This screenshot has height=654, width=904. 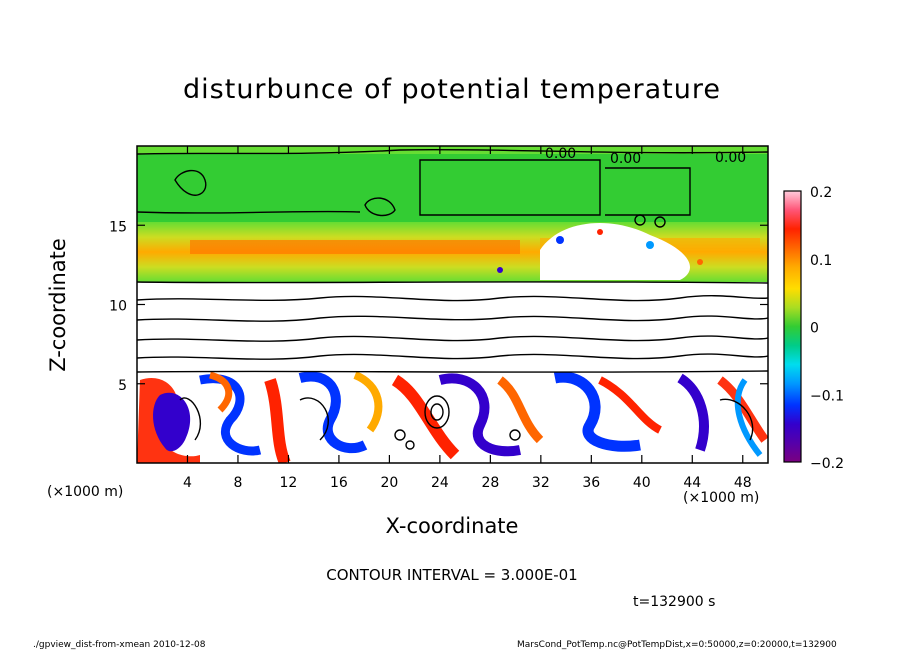 What do you see at coordinates (118, 227) in the screenshot?
I see `y-tick-label: 15` at bounding box center [118, 227].